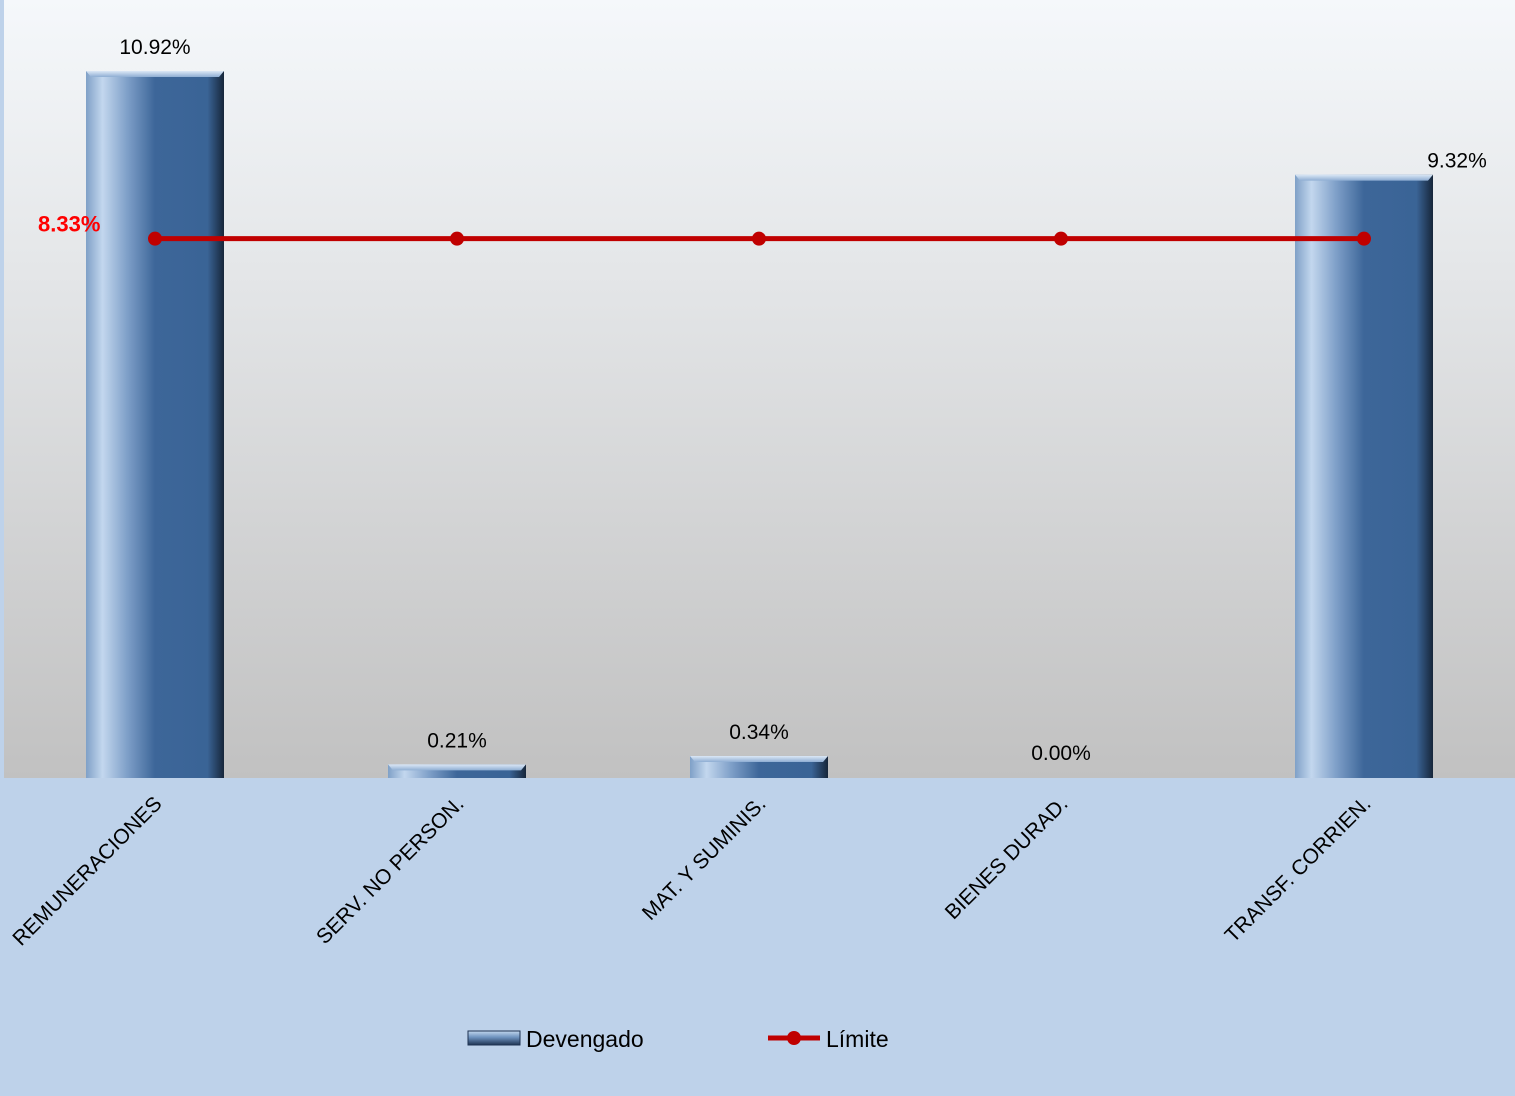 The width and height of the screenshot is (1515, 1096). What do you see at coordinates (857, 1039) in the screenshot?
I see `legend-limite-label: Límite` at bounding box center [857, 1039].